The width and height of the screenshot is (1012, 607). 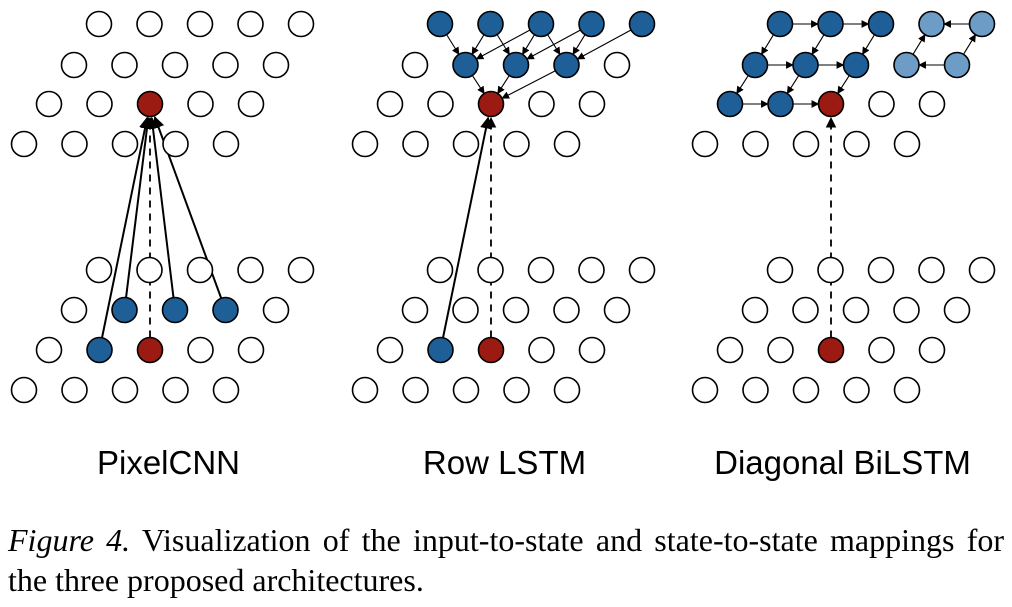 I want to click on pixelcnn-top-node-target, so click(x=150, y=104).